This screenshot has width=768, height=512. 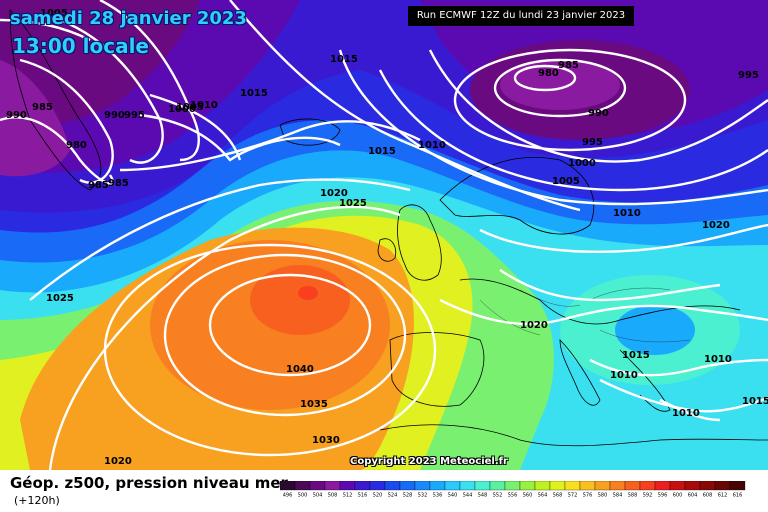 I want to click on legend-value: 616, so click(x=738, y=495).